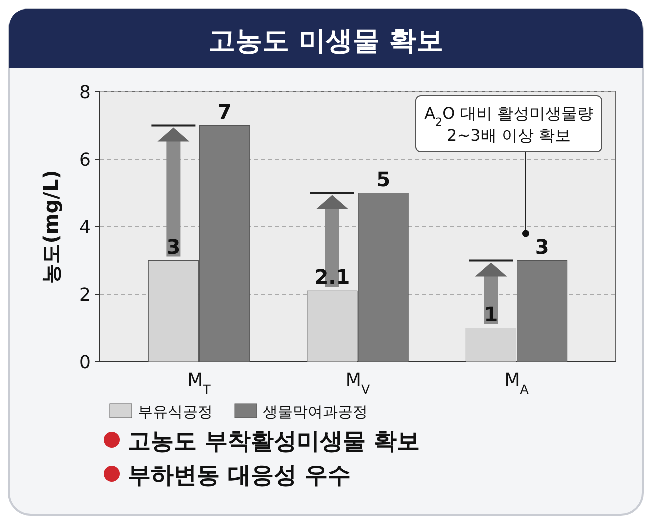 The image size is (652, 524). What do you see at coordinates (332, 277) in the screenshot?
I see `data-label: 2.1` at bounding box center [332, 277].